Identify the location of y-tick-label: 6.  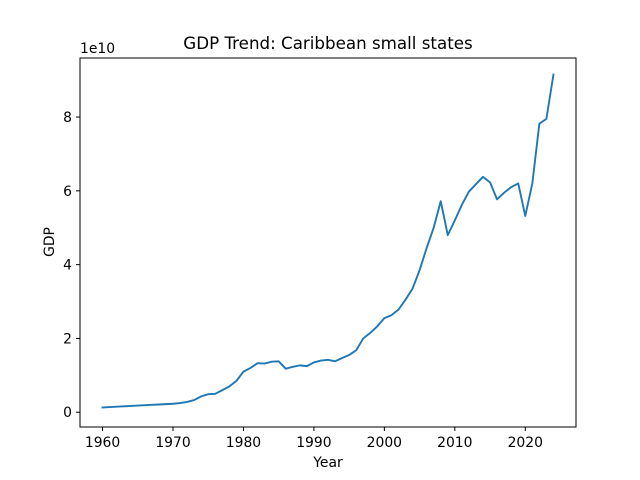
(67, 192).